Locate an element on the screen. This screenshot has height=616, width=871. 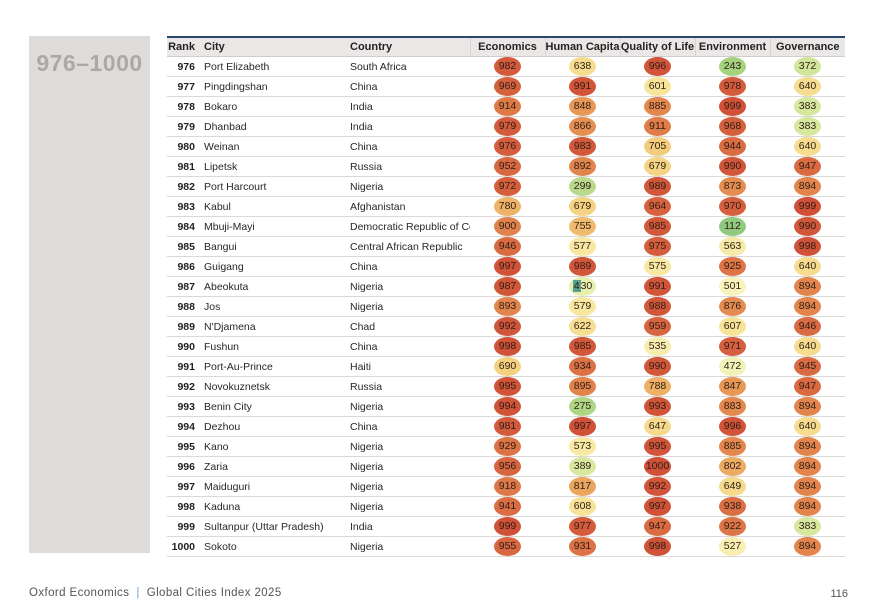
score-pill: 992 is located at coordinates (657, 486).